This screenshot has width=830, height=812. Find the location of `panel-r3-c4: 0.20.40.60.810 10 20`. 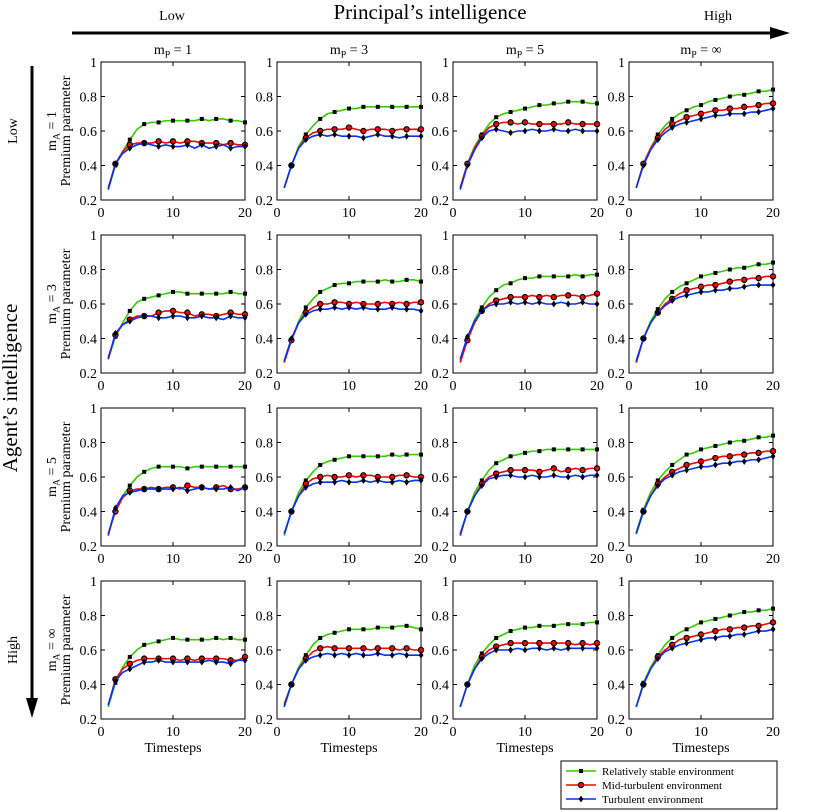

panel-r3-c4: 0.20.40.60.810 10 20 is located at coordinates (694, 484).